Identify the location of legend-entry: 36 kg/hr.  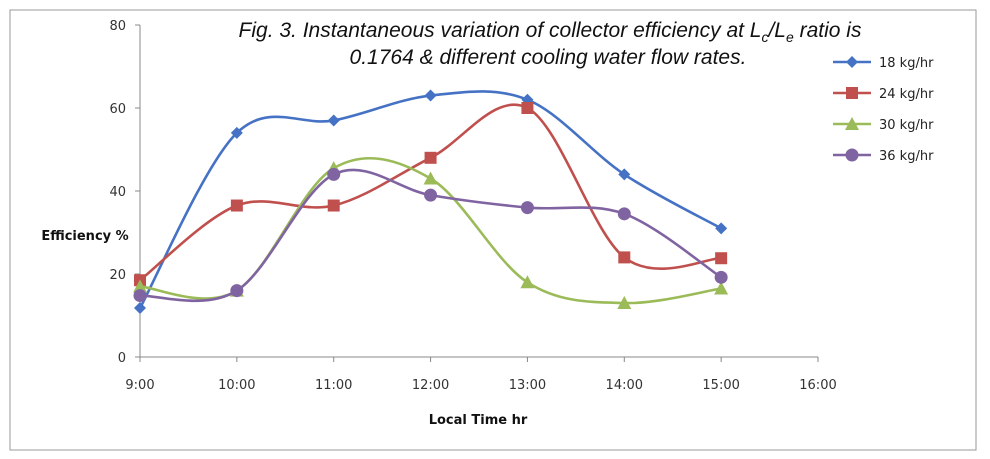
(883, 156).